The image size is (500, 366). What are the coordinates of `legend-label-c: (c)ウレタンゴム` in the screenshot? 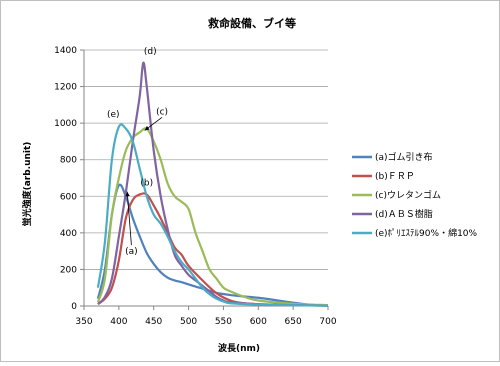 It's located at (408, 195).